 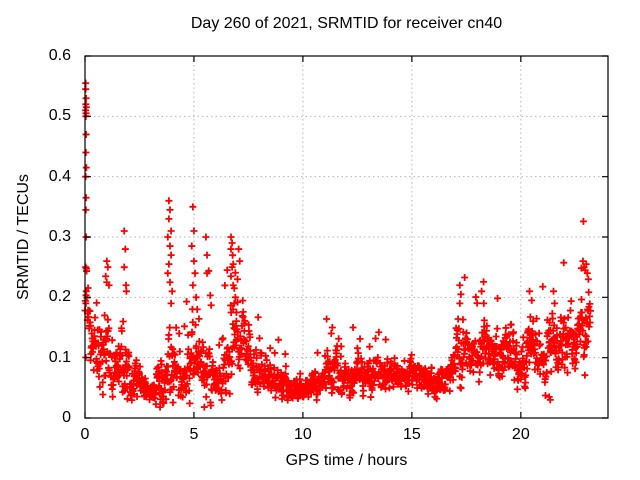 What do you see at coordinates (85, 434) in the screenshot?
I see `x-tick-label: 0` at bounding box center [85, 434].